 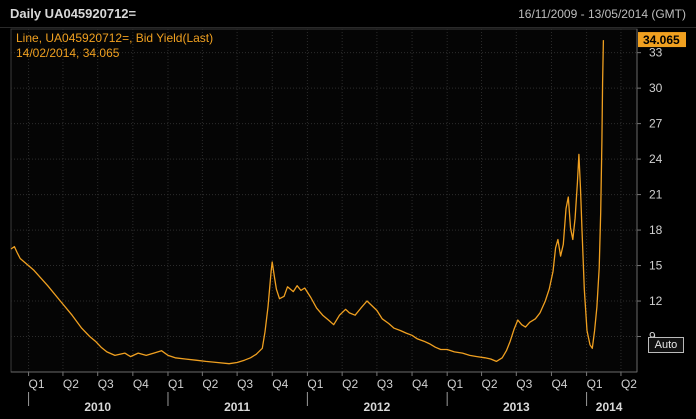 I want to click on last-value-box, so click(x=662, y=40).